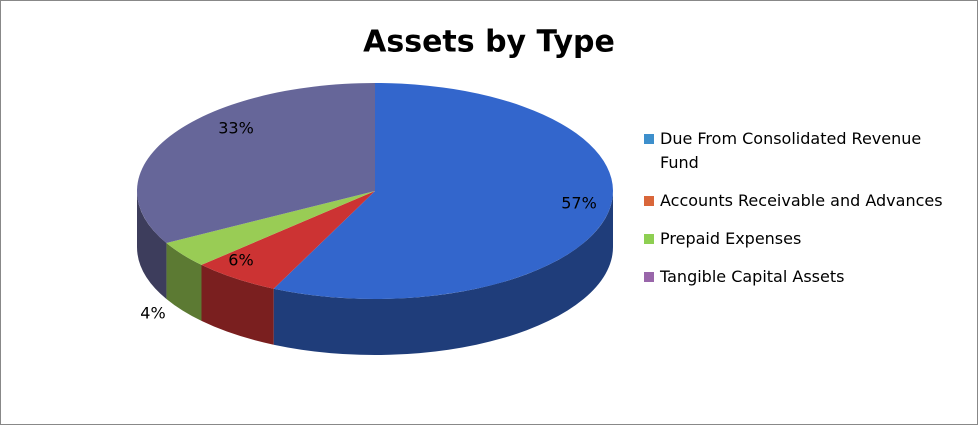  I want to click on legend-item: Prepaid Expenses, so click(803, 239).